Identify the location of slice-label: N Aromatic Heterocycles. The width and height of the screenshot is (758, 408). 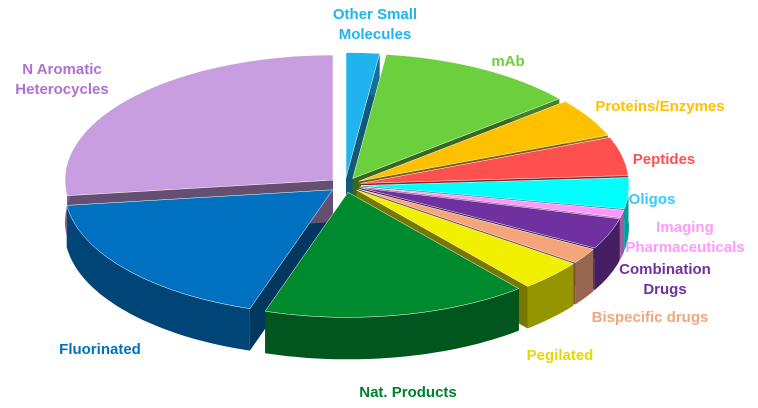
(62, 79).